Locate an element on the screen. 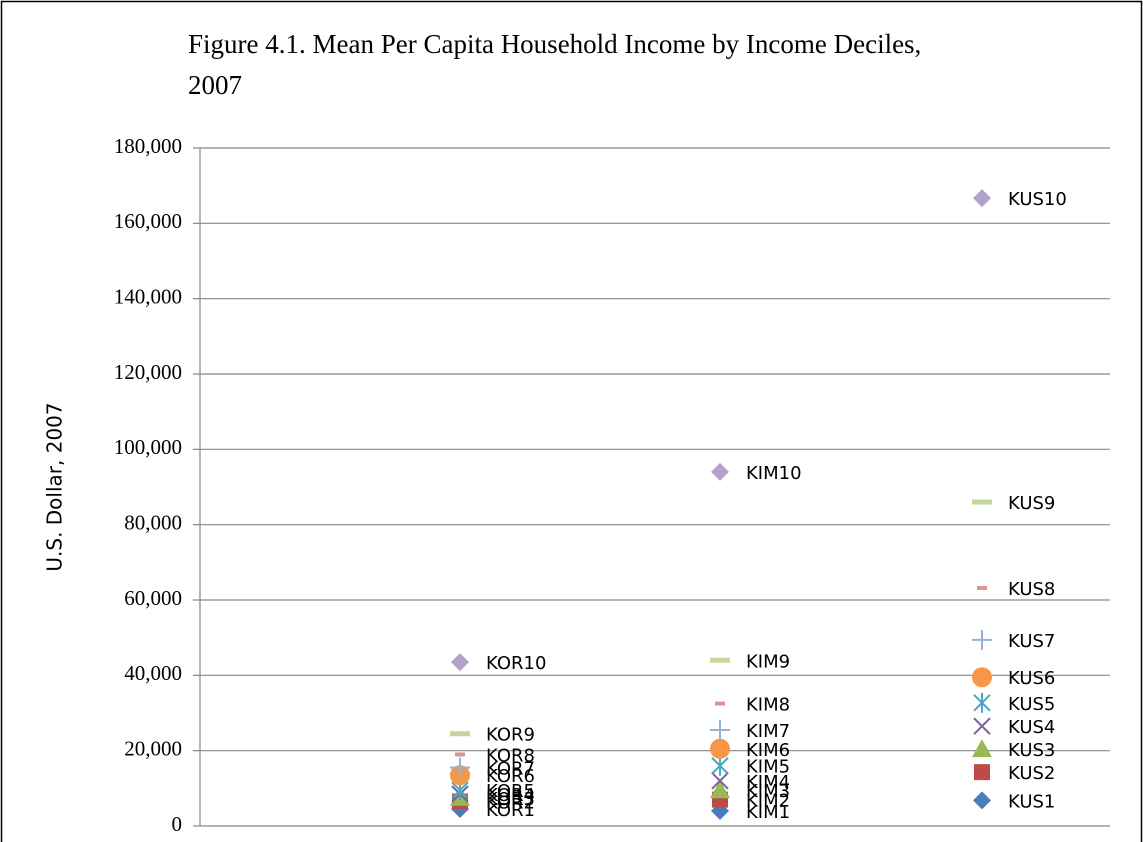 The width and height of the screenshot is (1143, 842). point-label: KOR8 is located at coordinates (510, 755).